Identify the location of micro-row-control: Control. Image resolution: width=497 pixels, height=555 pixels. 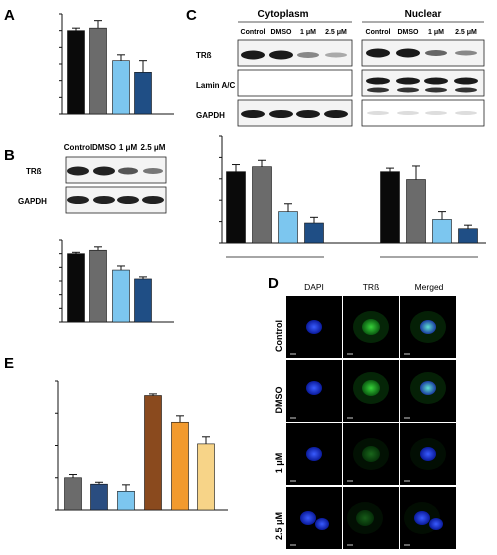
(279, 336).